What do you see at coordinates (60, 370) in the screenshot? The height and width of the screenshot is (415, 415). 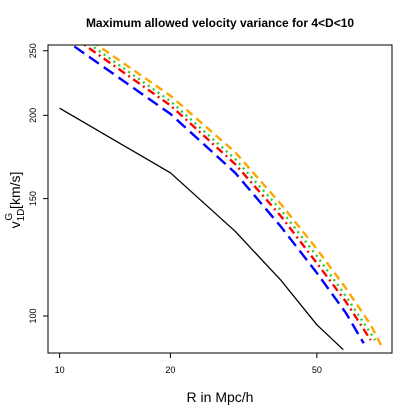 I see `x-tick-label-10: 10` at bounding box center [60, 370].